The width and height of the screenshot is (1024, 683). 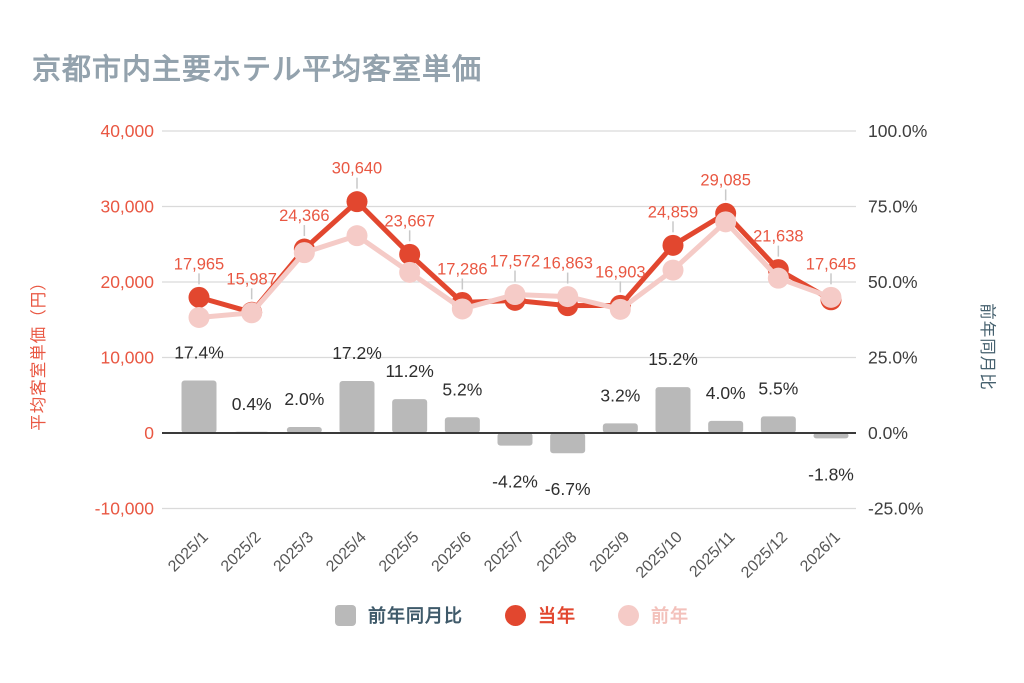 I want to click on left-axis-tick-label: 20,000, so click(x=127, y=282).